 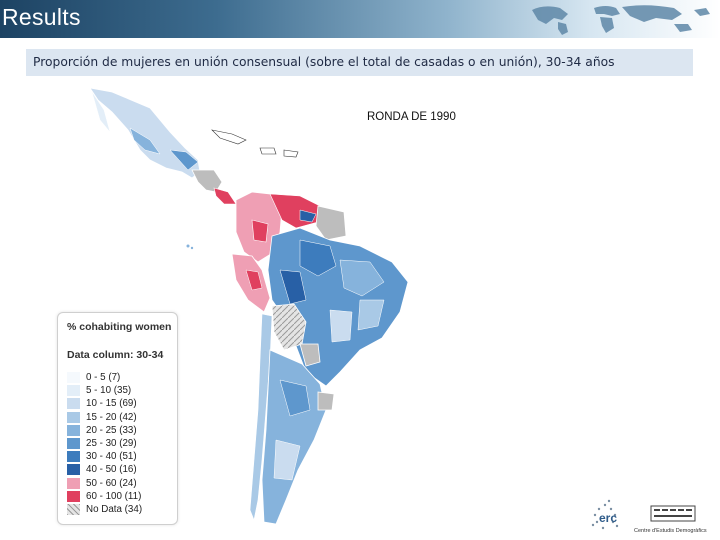 I want to click on page-title: Results, so click(x=41, y=17).